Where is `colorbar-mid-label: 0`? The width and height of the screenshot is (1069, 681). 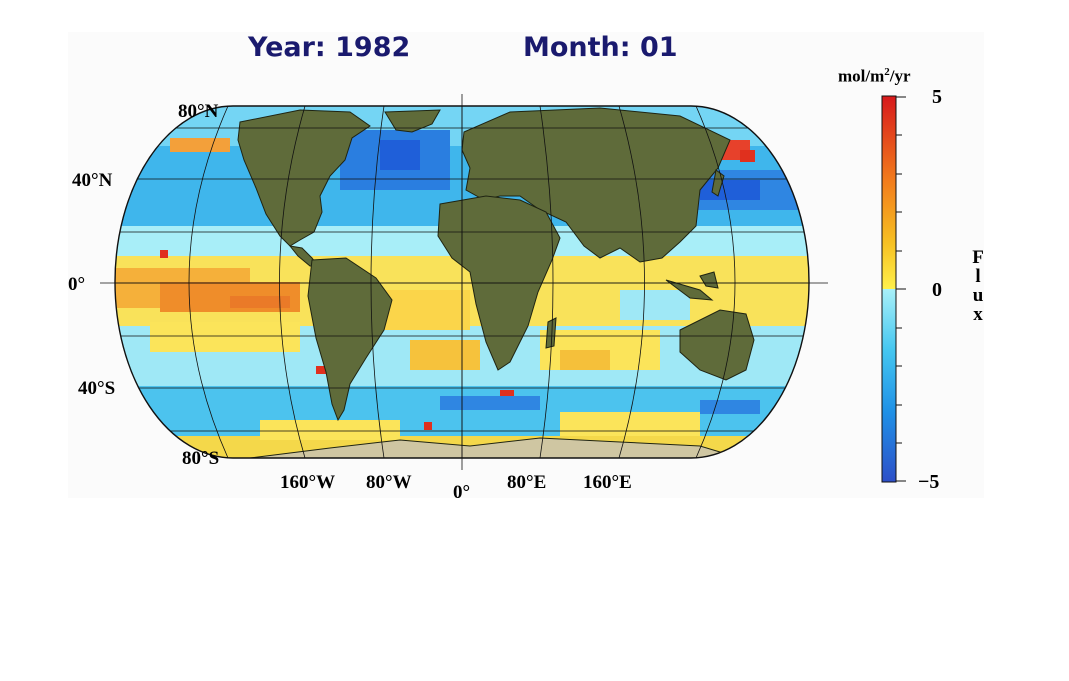 colorbar-mid-label: 0 is located at coordinates (937, 290).